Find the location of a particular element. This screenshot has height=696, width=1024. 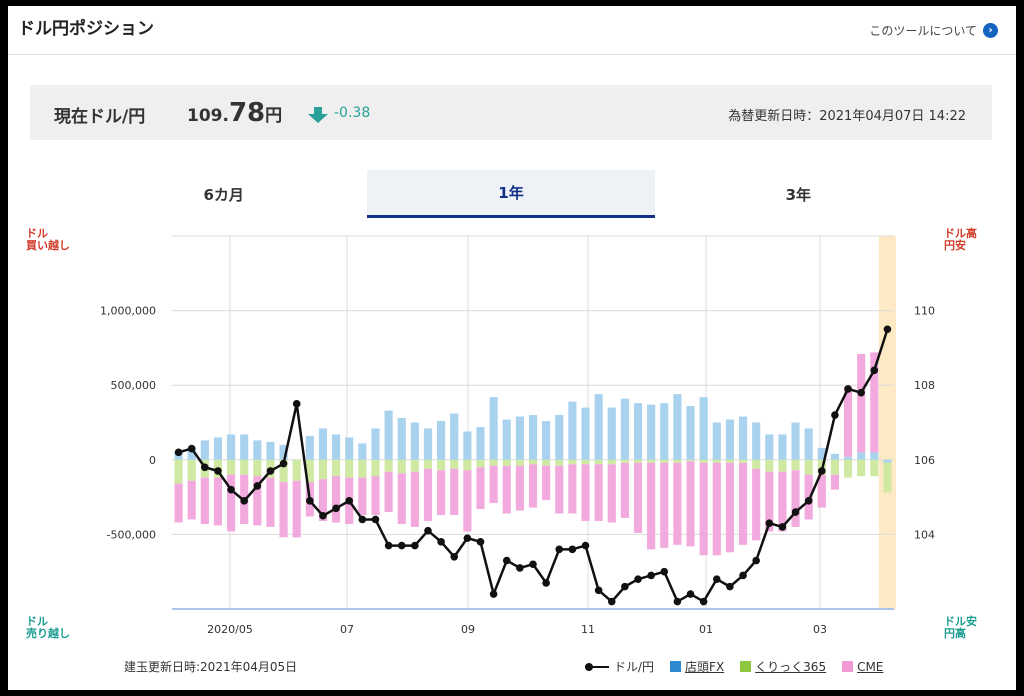

legend-item-tentou: 店頭FX is located at coordinates (697, 666).